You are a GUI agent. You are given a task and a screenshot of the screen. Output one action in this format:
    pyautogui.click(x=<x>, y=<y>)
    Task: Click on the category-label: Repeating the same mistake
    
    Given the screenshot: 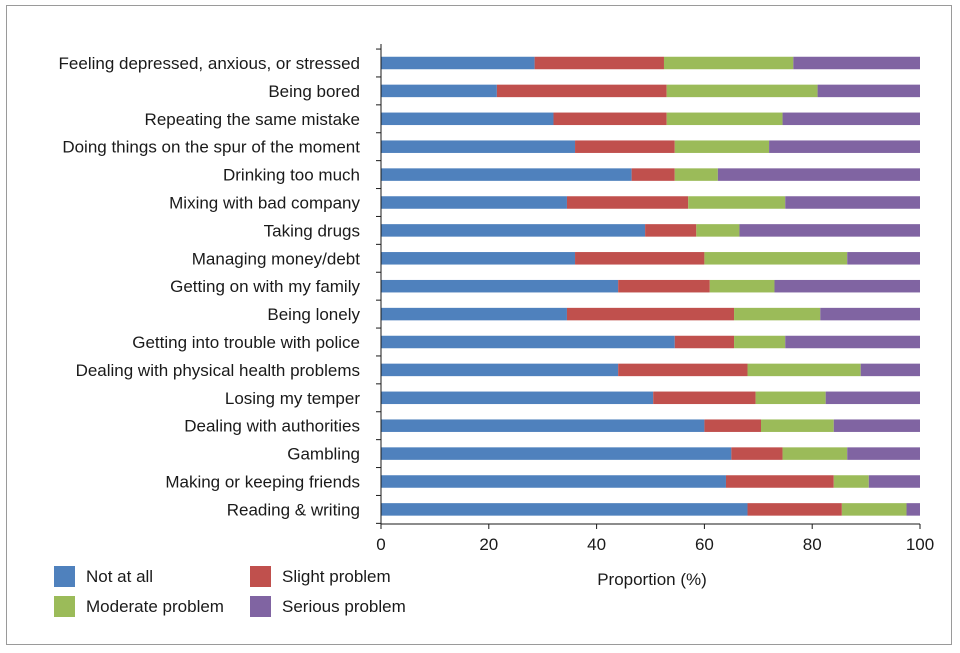 What is the action you would take?
    pyautogui.click(x=252, y=119)
    